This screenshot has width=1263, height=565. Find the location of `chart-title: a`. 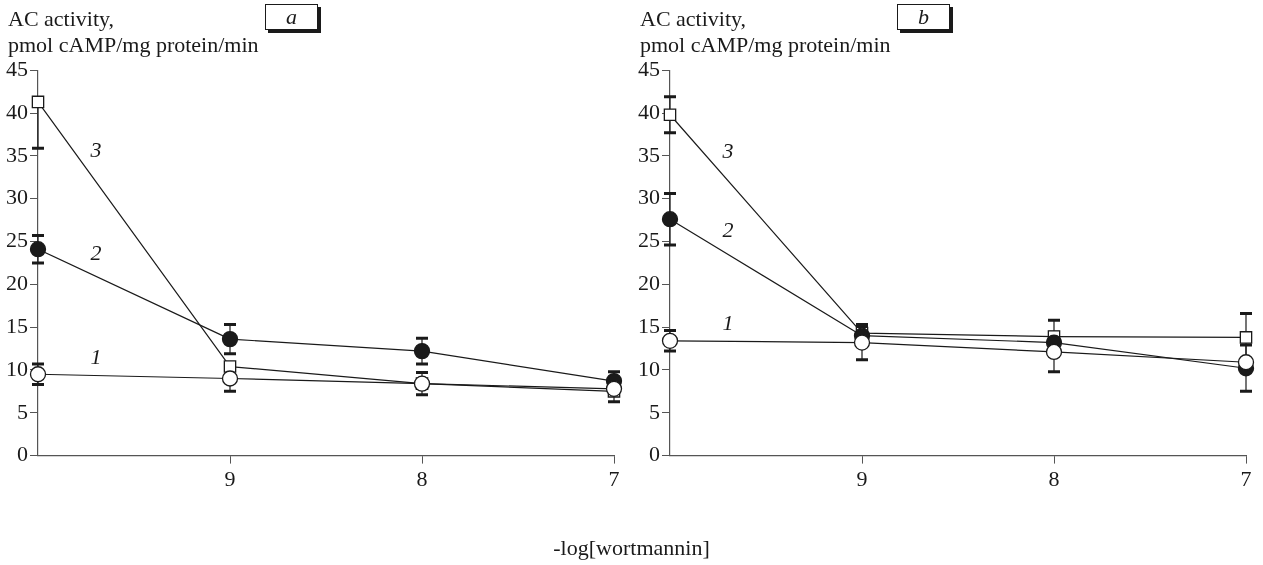

chart-title: a is located at coordinates (291, 17).